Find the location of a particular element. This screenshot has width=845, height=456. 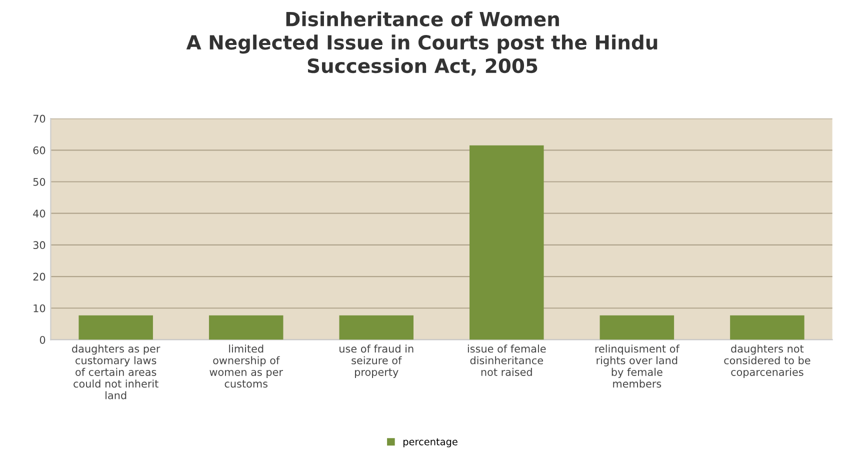

y-tick-label: 30 is located at coordinates (39, 245).